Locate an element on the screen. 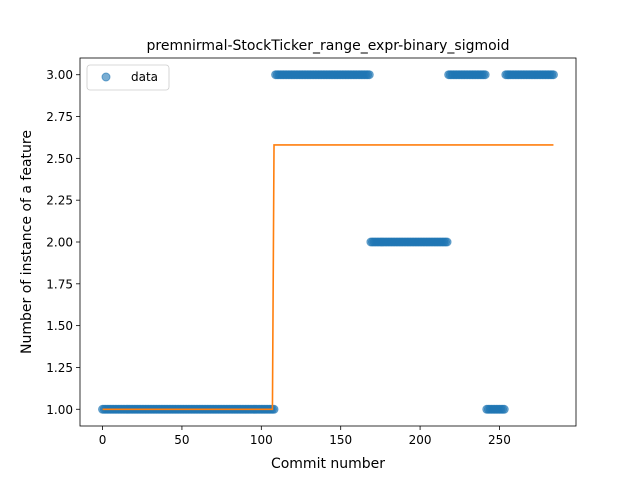  x-tick-label: 200 is located at coordinates (420, 440).